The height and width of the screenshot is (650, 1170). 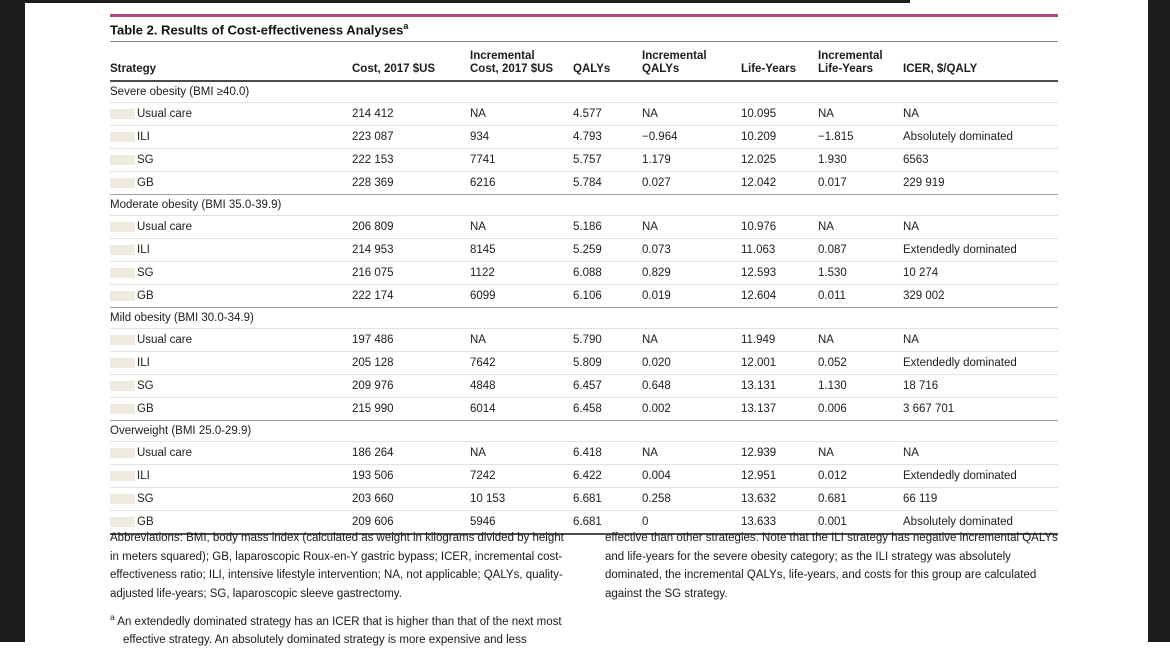 I want to click on table-cell: 13.137, so click(x=759, y=409).